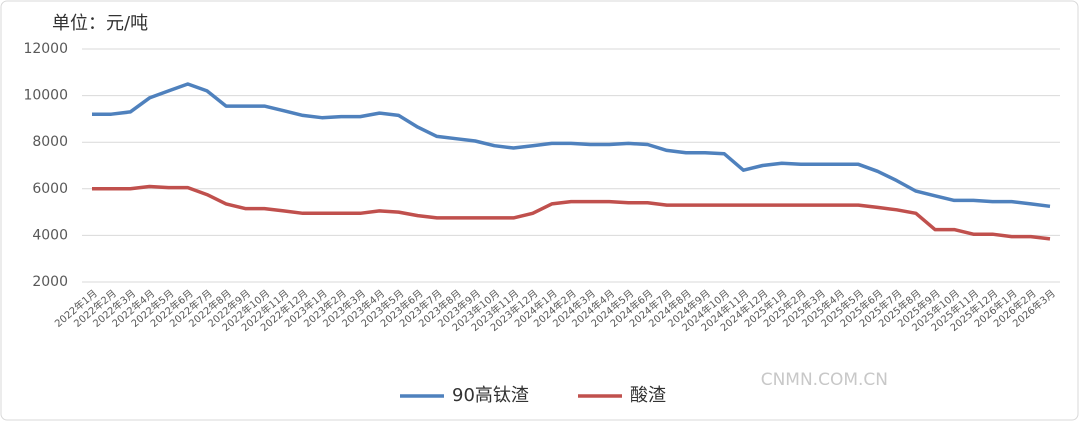 The height and width of the screenshot is (422, 1080). I want to click on legend-label: 90高钛渣, so click(490, 395).